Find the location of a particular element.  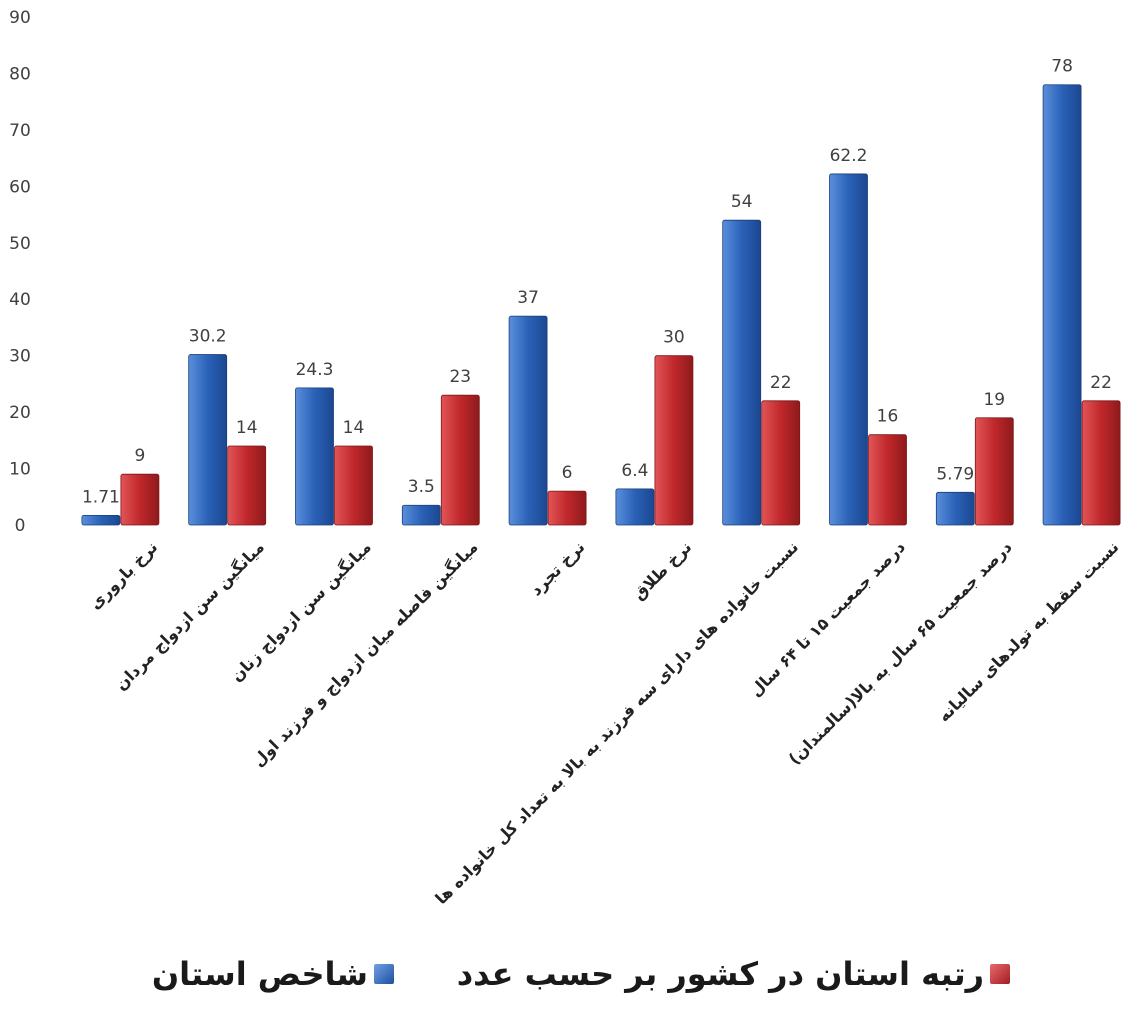

data-label-province-index: 5.79 is located at coordinates (955, 474).